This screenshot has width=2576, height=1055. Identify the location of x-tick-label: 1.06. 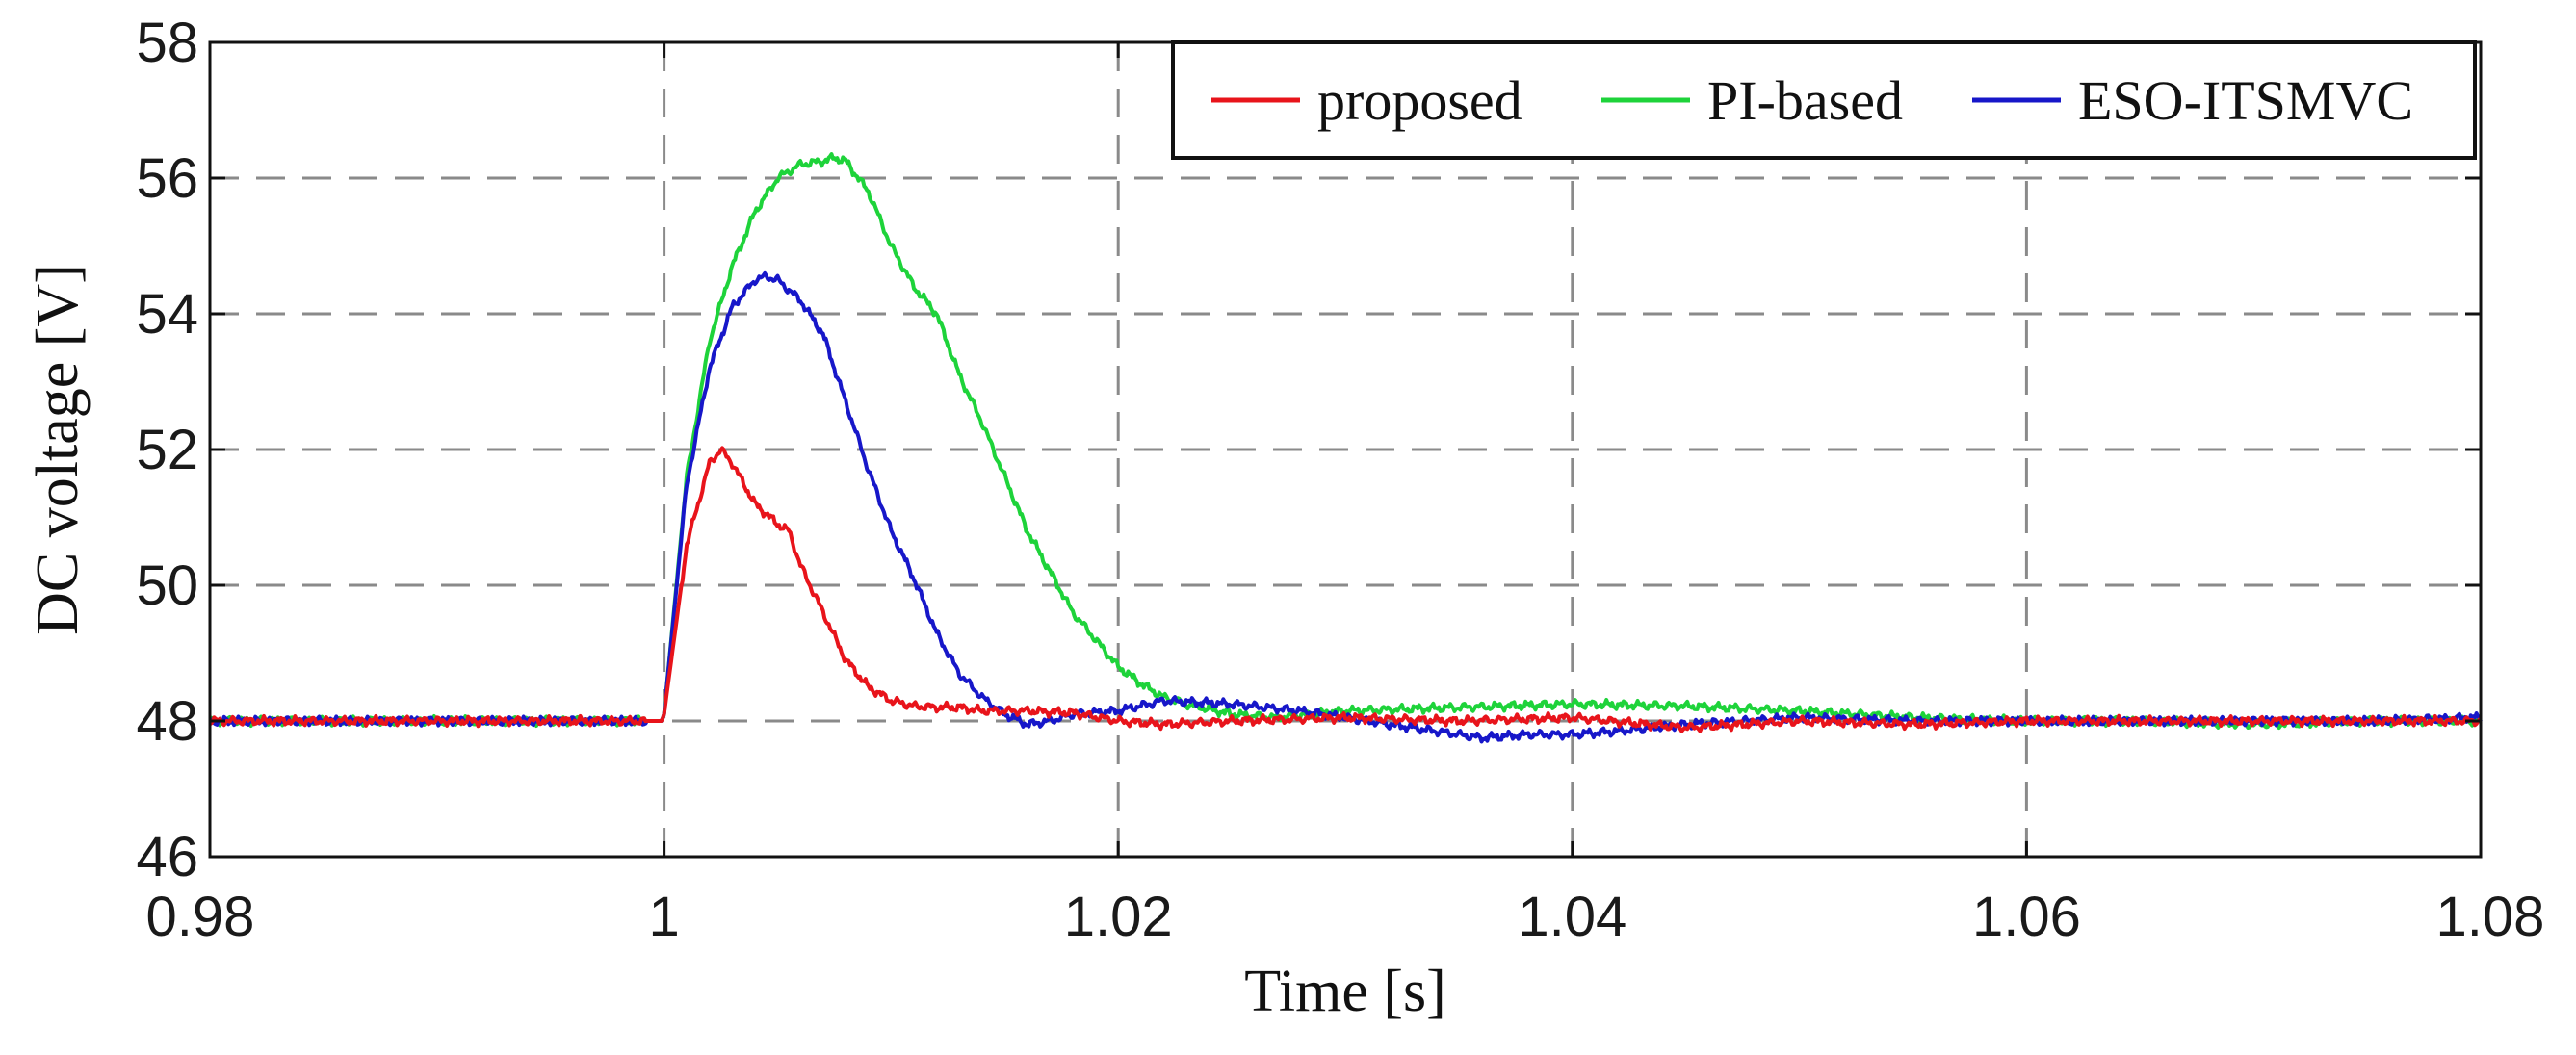
(2026, 917).